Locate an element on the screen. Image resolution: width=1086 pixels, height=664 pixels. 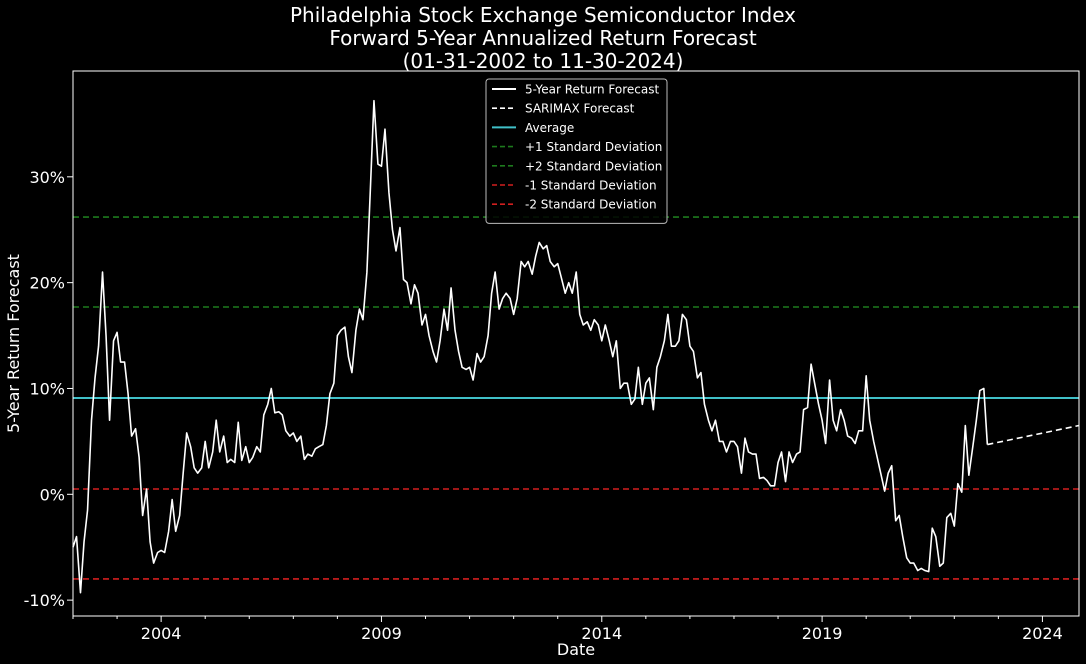
legend-entry-label: +2 Standard Deviation is located at coordinates (593, 166).